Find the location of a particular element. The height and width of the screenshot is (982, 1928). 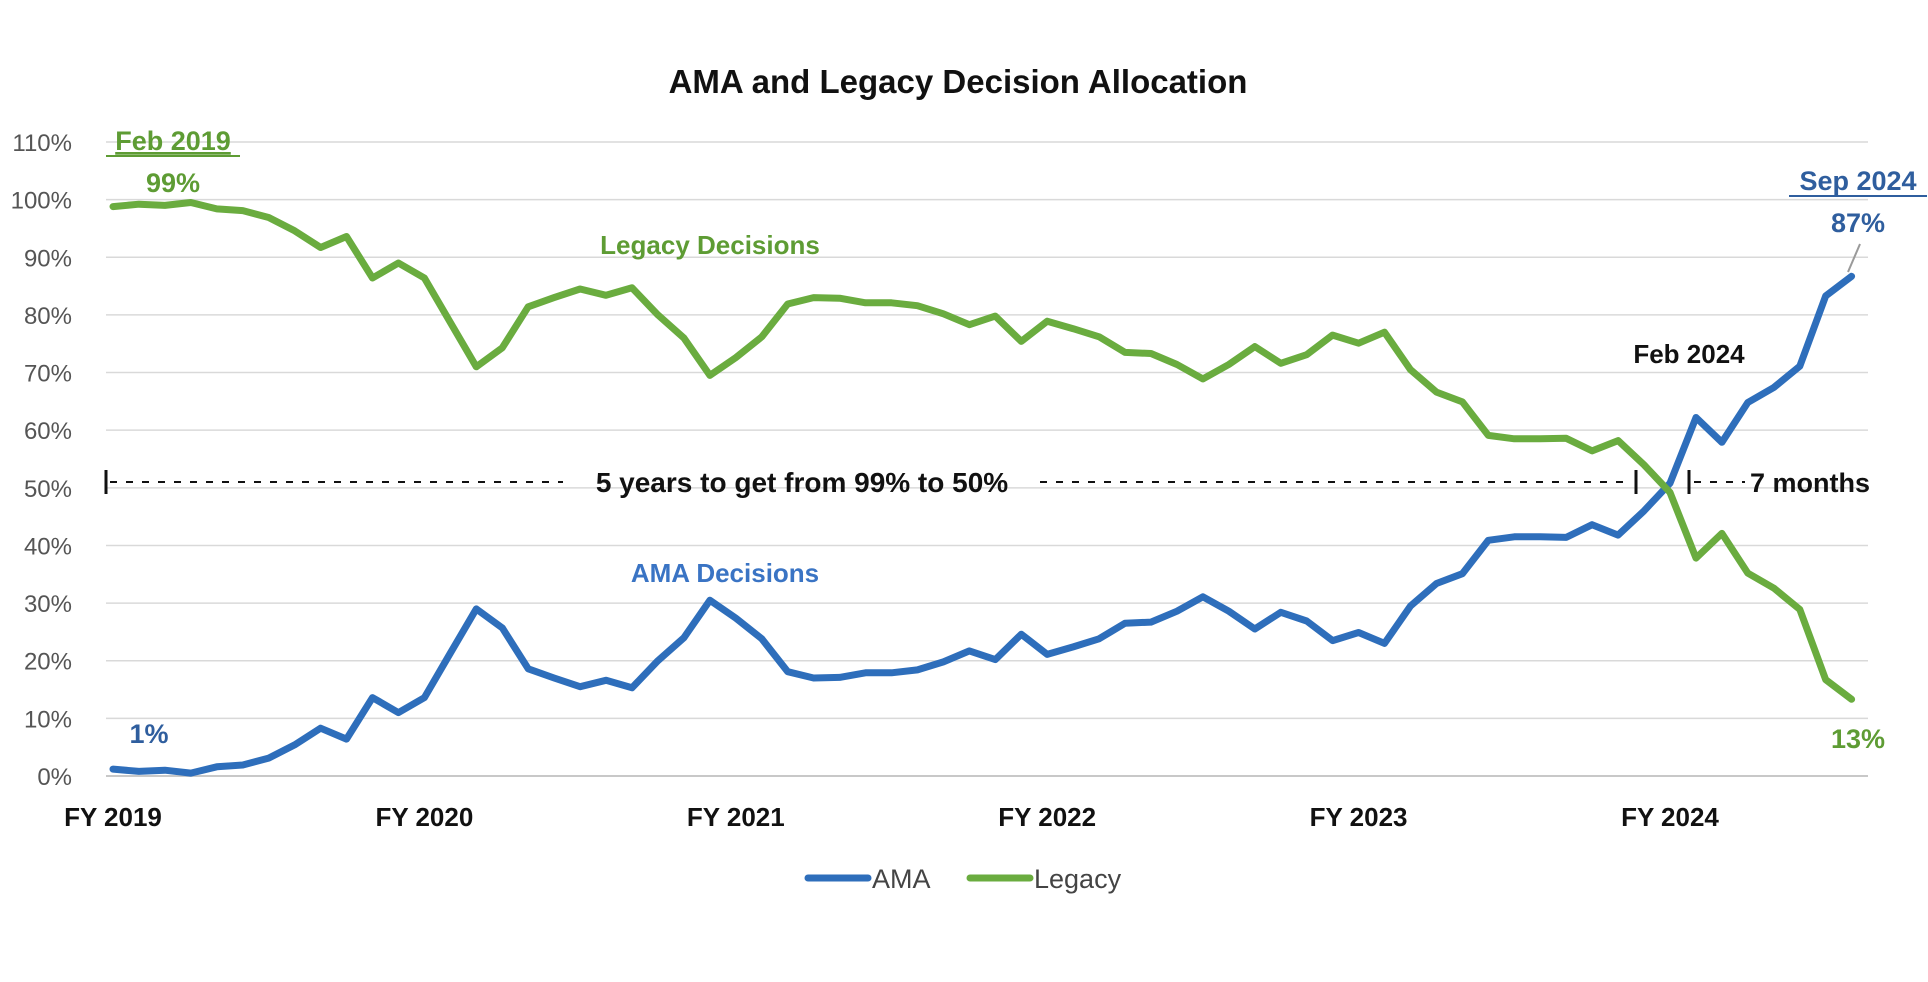

x-tick-label: FY 2020 is located at coordinates (424, 817).